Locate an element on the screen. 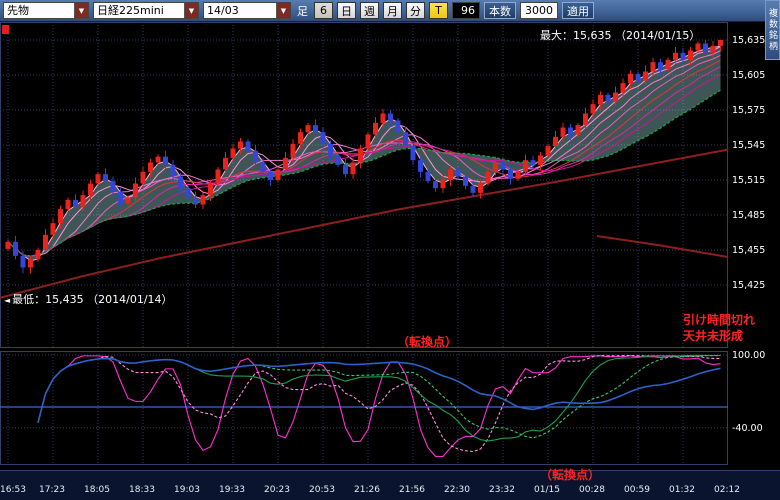 The height and width of the screenshot is (500, 780). close-notice-line1: 引け時間切れ is located at coordinates (719, 320).